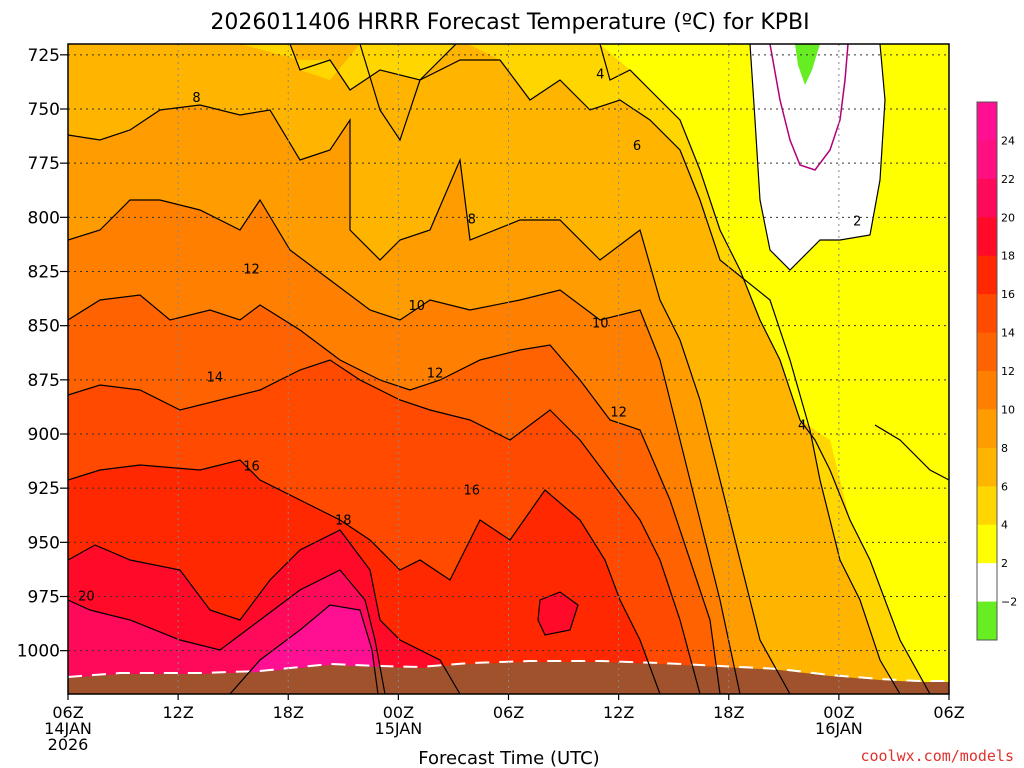 This screenshot has height=768, width=1024. I want to click on contour-label: 14, so click(215, 378).